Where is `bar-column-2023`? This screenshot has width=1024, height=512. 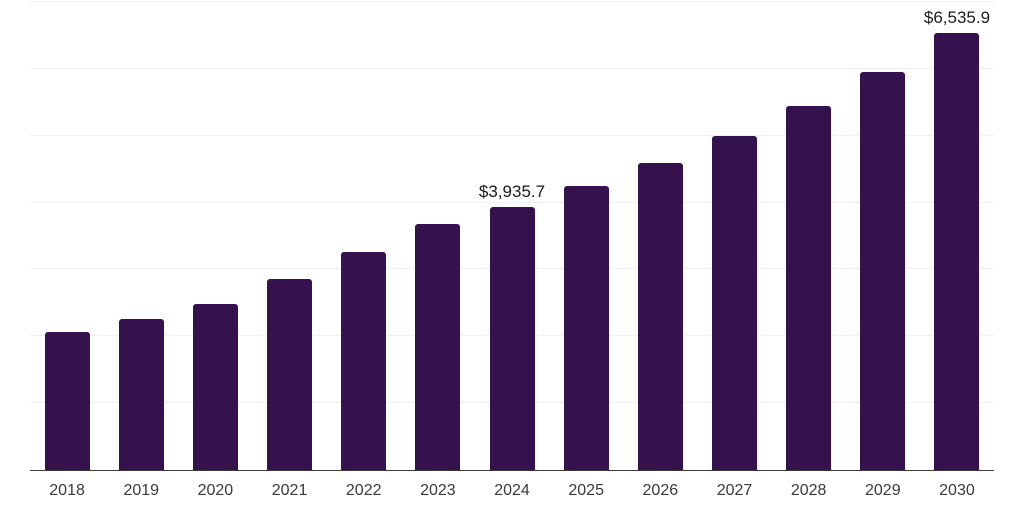
bar-column-2023 is located at coordinates (438, 236).